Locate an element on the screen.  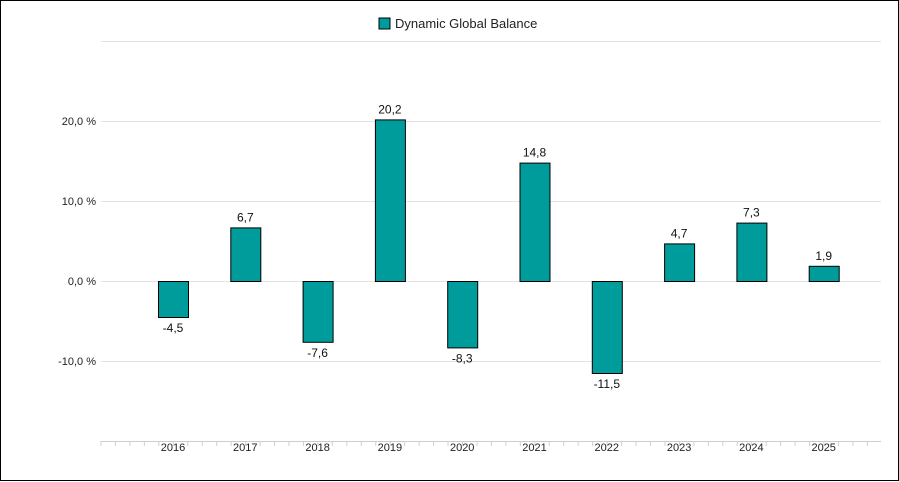
data-label: 7,3 is located at coordinates (751, 213).